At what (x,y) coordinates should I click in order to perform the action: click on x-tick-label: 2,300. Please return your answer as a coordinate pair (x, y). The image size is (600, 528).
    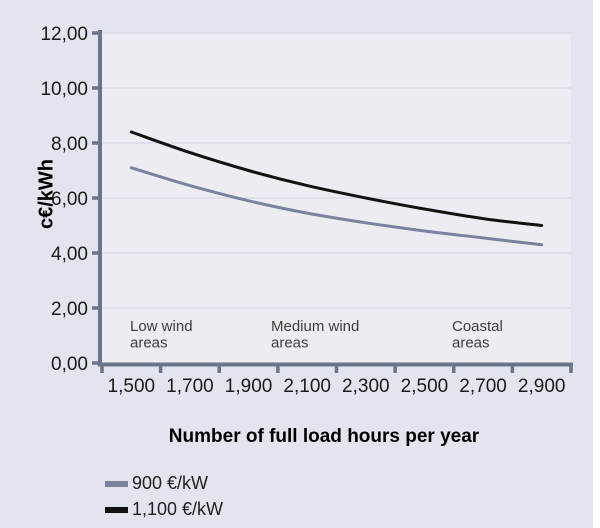
    Looking at the image, I should click on (366, 386).